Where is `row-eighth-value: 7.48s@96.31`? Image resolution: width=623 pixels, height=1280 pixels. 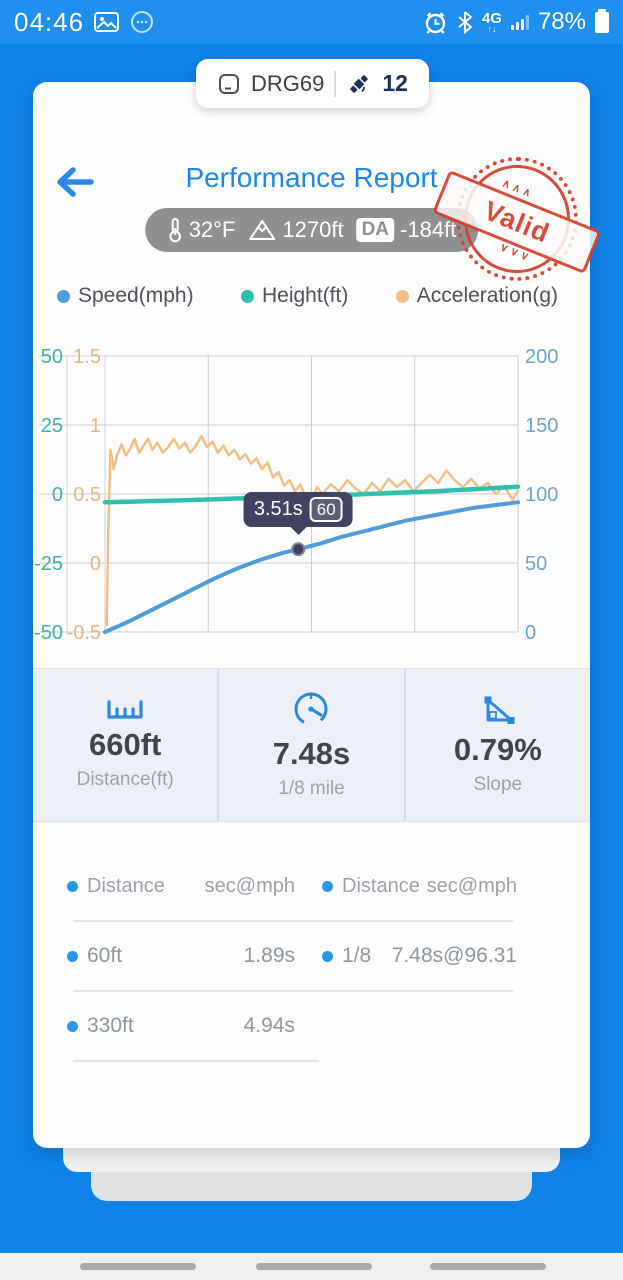
row-eighth-value: 7.48s@96.31 is located at coordinates (454, 955).